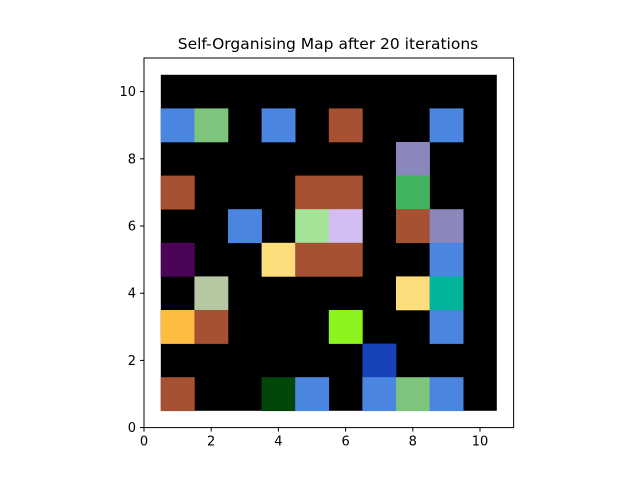  What do you see at coordinates (144, 442) in the screenshot?
I see `x-tick-label: 0` at bounding box center [144, 442].